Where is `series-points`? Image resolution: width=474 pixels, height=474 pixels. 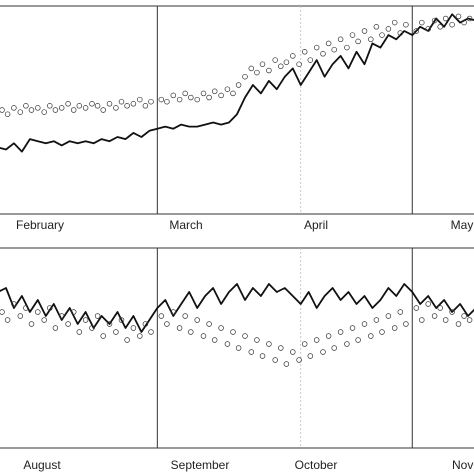 series-points is located at coordinates (236, 334).